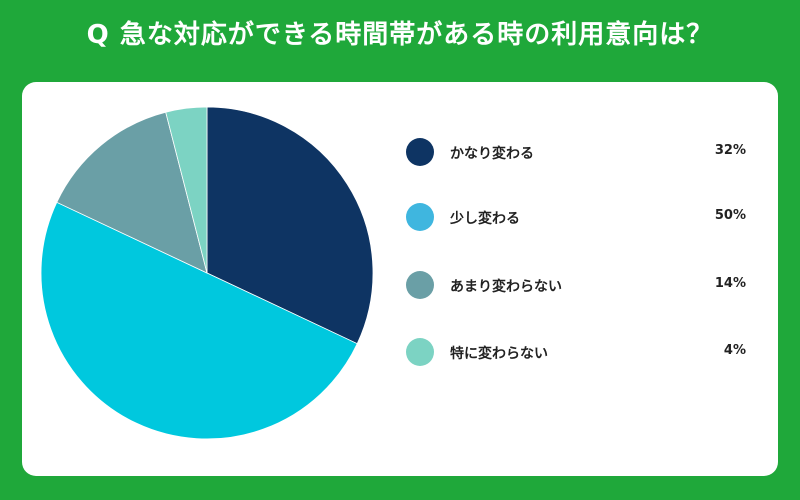  Describe the element at coordinates (400, 35) in the screenshot. I see `chart-title: Q 急な対応ができる時間帯がある時の利用意向は？` at that location.